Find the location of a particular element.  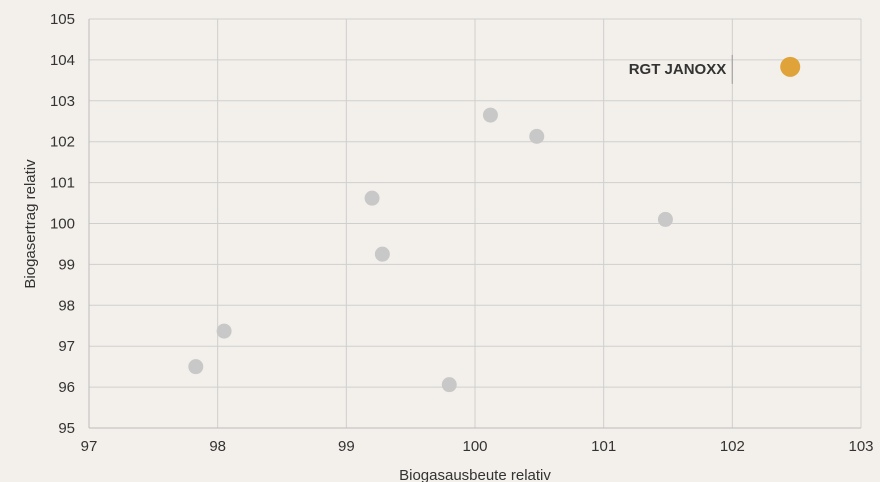

y-tick-label: 104 is located at coordinates (62, 60).